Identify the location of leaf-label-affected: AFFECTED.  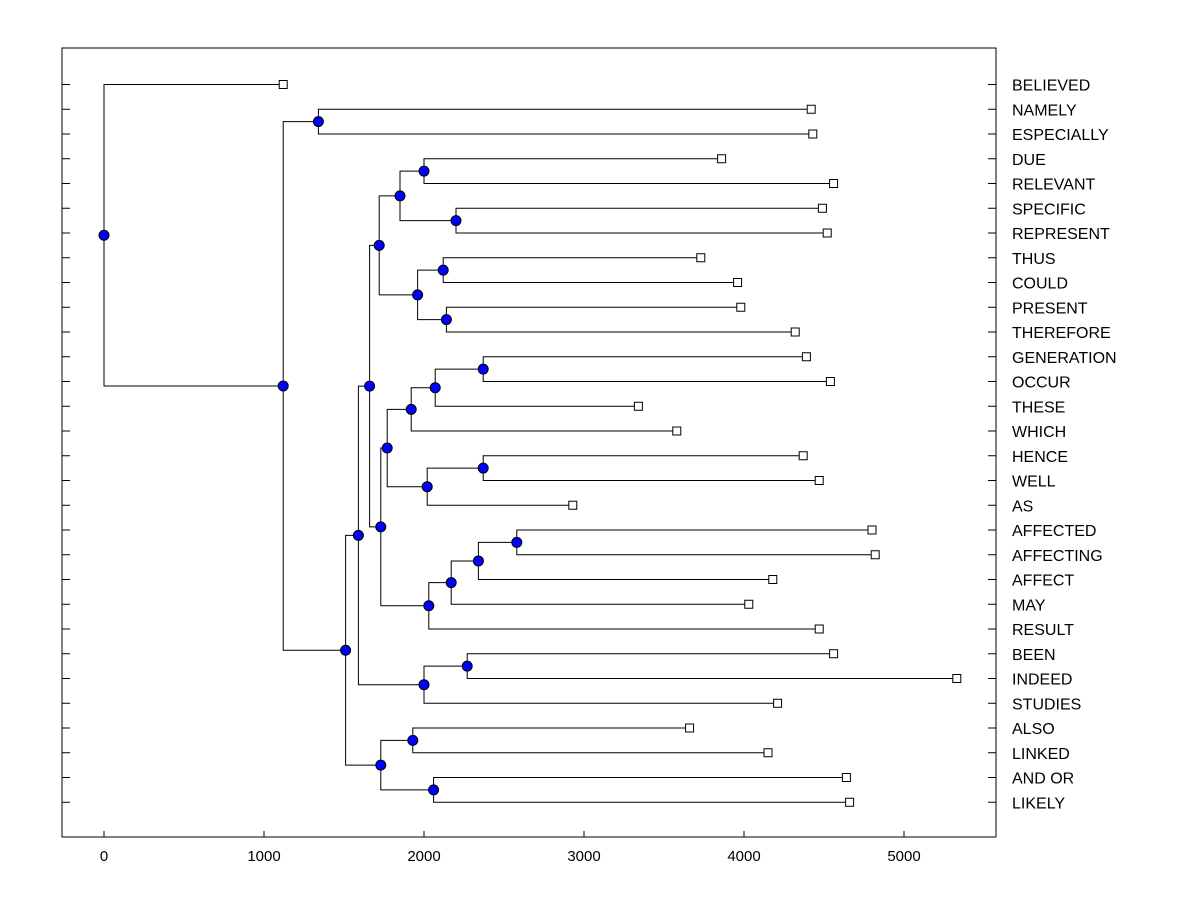
(1054, 531).